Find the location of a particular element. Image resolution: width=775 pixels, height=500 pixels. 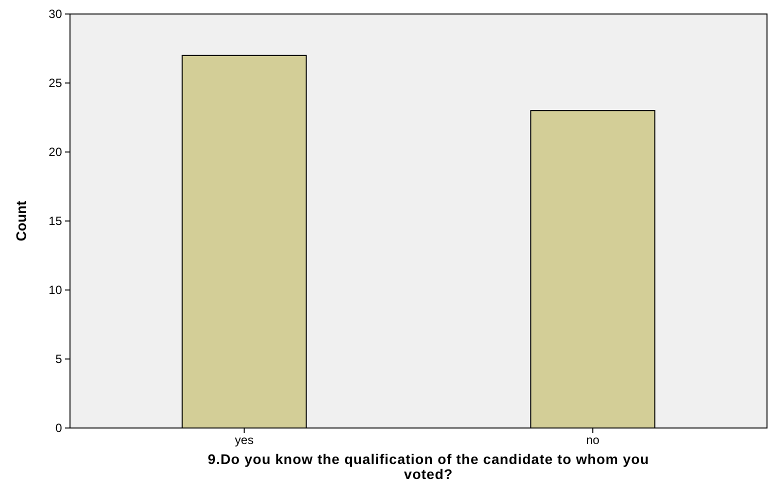

y-tick-label: 30 is located at coordinates (55, 14).